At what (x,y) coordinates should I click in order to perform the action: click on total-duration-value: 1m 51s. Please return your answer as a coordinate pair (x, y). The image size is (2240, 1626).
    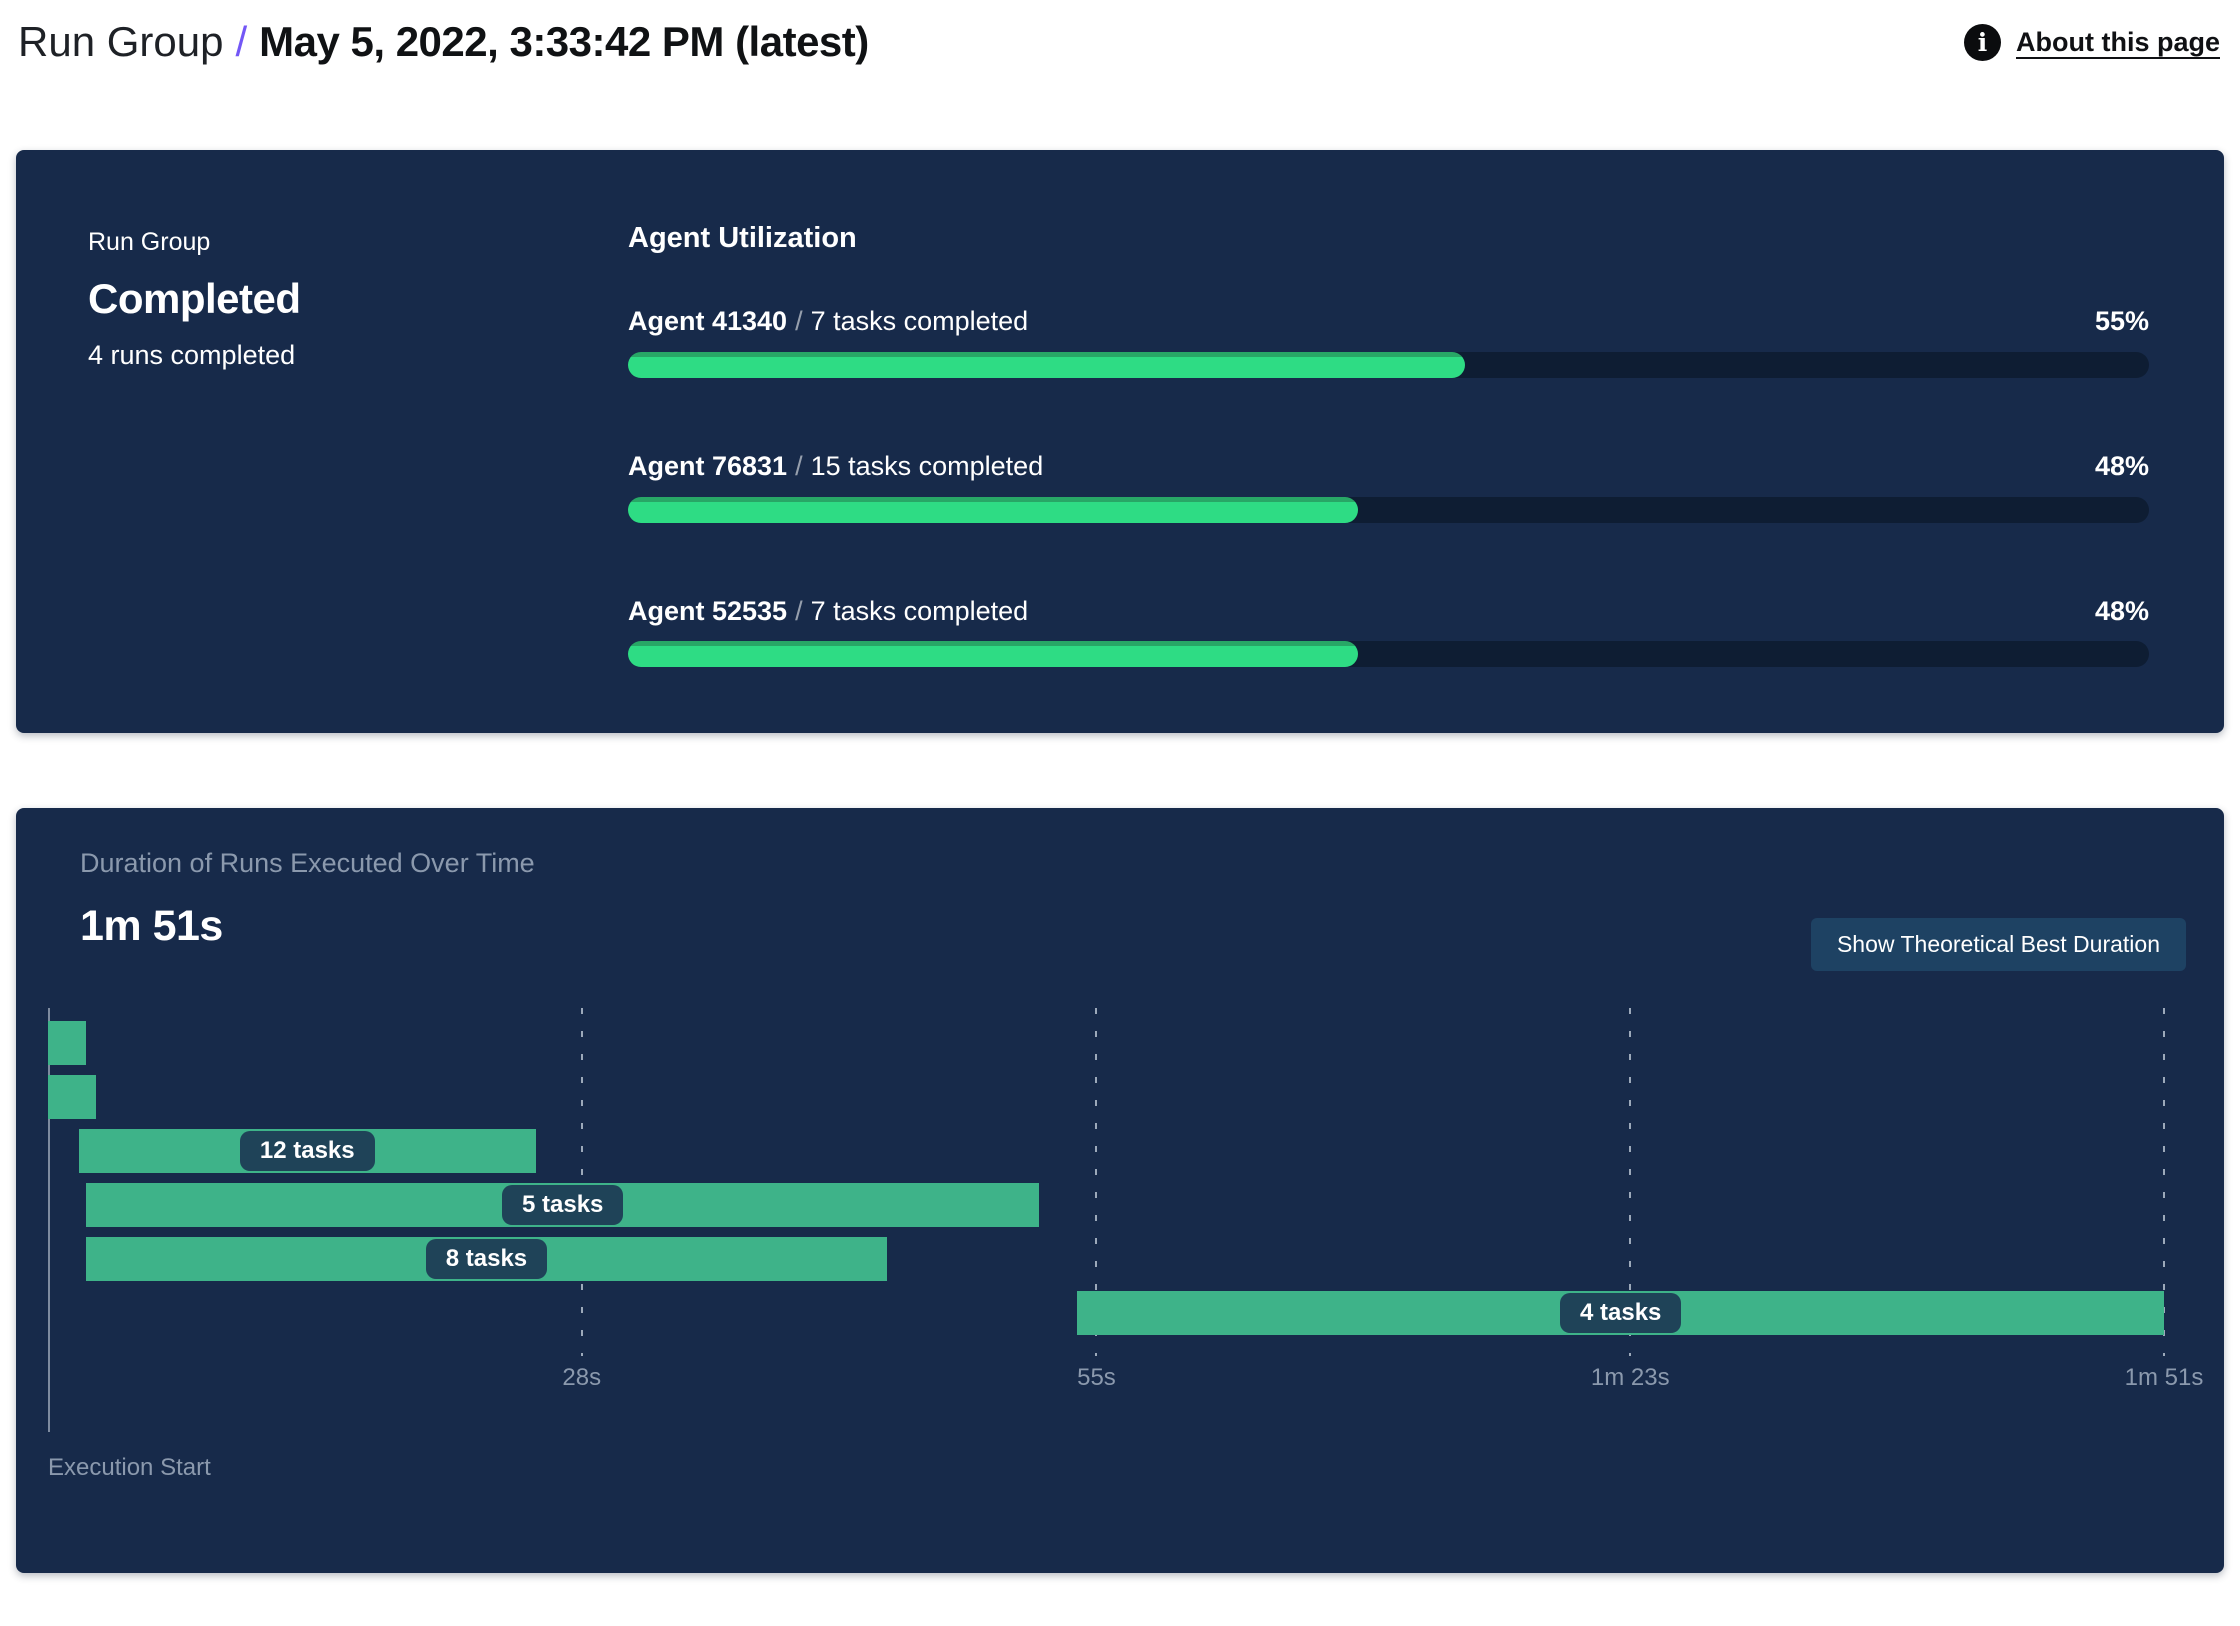
    Looking at the image, I should click on (151, 926).